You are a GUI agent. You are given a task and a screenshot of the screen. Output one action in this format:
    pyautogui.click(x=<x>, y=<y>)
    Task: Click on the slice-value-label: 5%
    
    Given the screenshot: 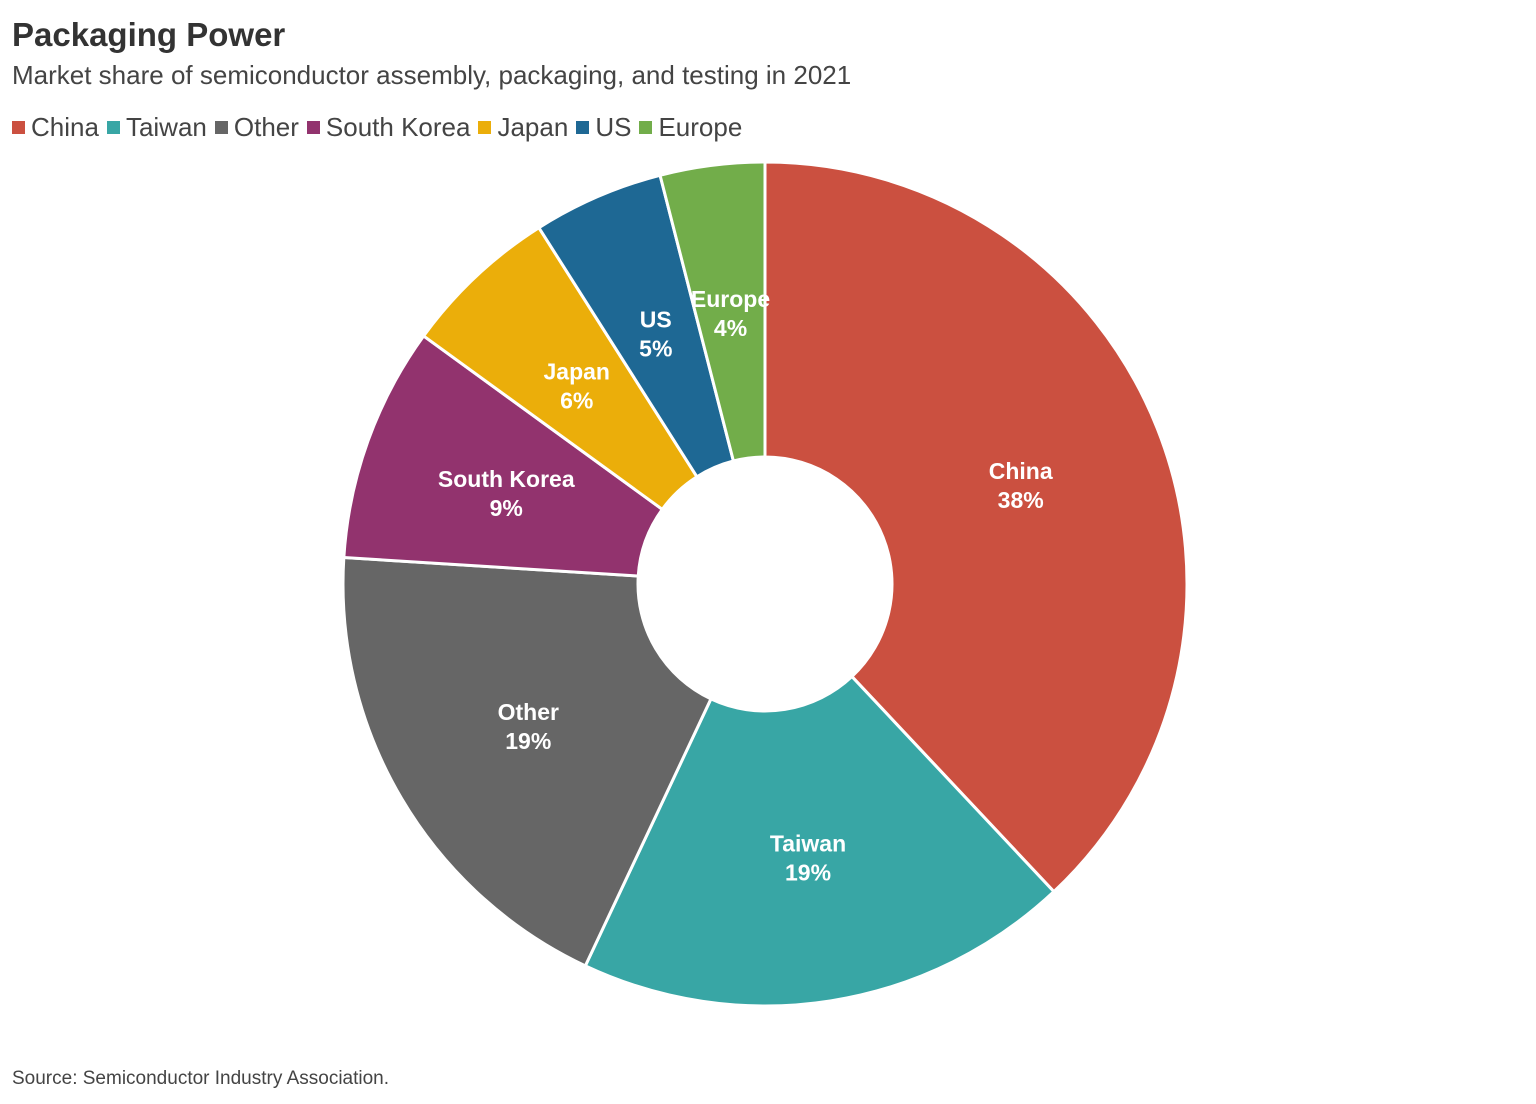 What is the action you would take?
    pyautogui.click(x=655, y=349)
    